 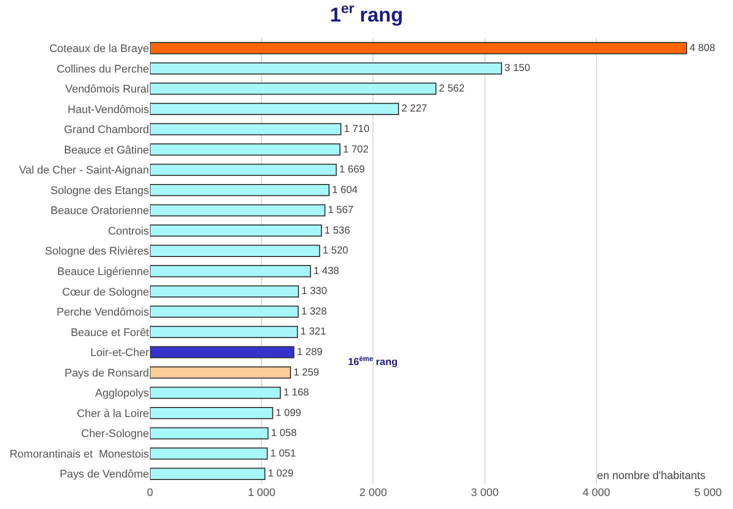 What do you see at coordinates (337, 230) in the screenshot?
I see `data-label: 1 536` at bounding box center [337, 230].